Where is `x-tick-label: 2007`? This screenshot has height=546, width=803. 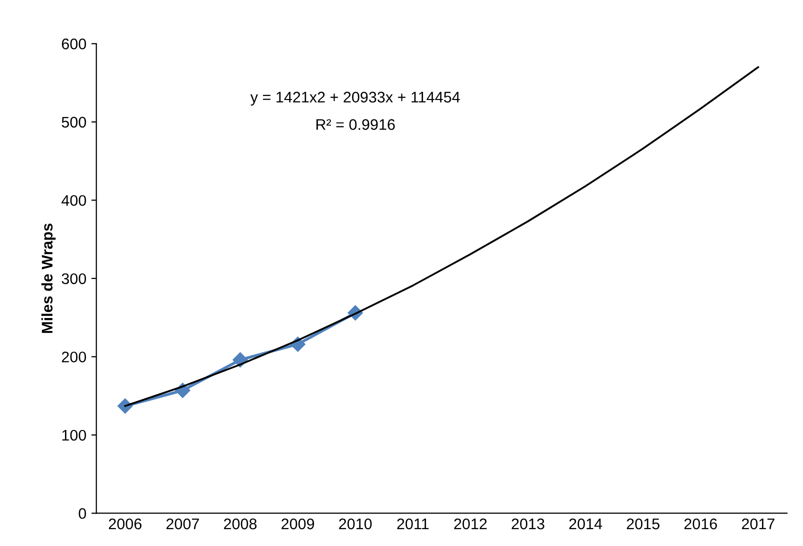 x-tick-label: 2007 is located at coordinates (182, 524).